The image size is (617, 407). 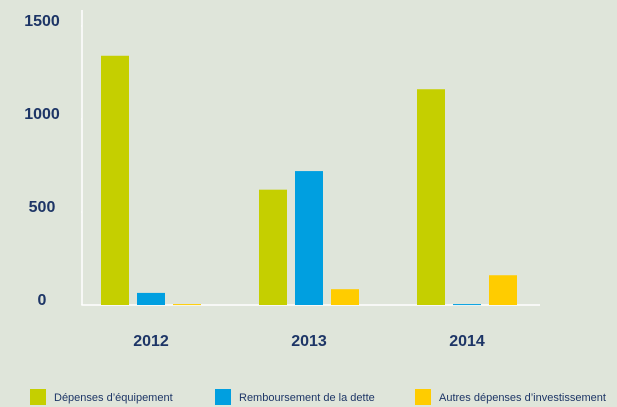 I want to click on legend-label: Remboursement de la dette, so click(x=307, y=398).